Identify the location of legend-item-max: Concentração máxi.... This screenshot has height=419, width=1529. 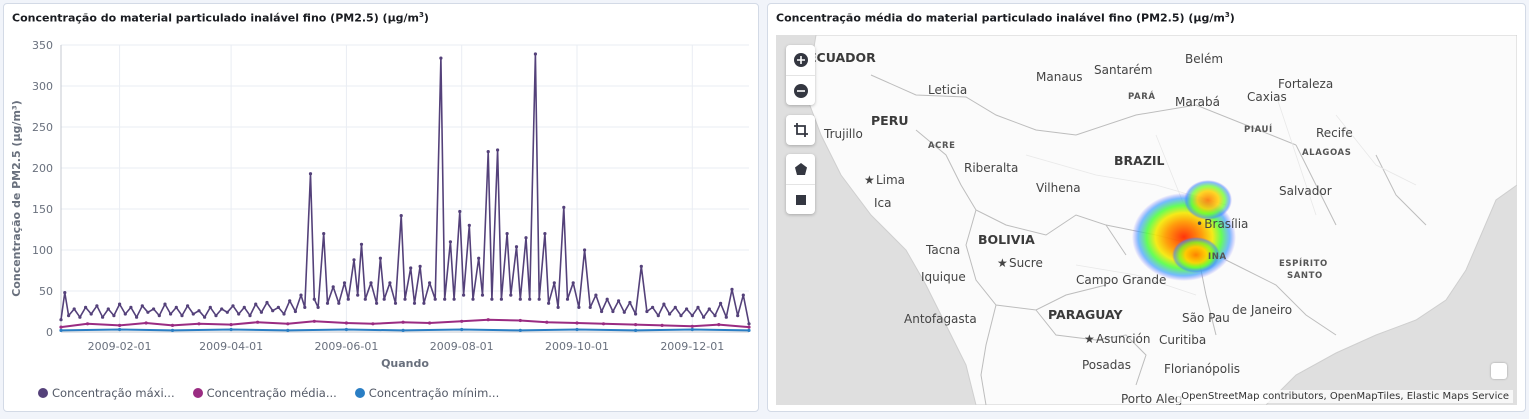
(106, 393).